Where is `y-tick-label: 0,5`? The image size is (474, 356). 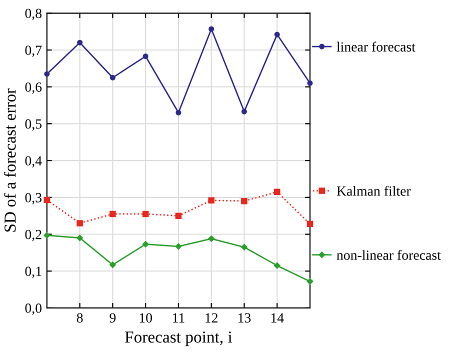
y-tick-label: 0,5 is located at coordinates (33, 125).